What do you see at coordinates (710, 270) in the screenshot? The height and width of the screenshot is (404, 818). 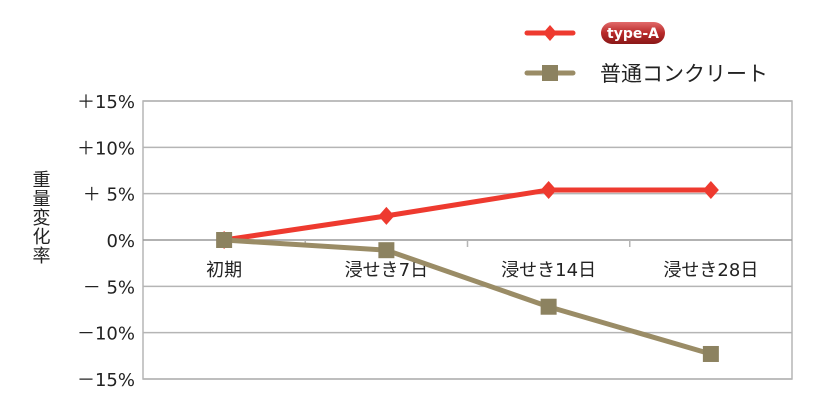 I see `x-tick-label: 浸せき28日` at bounding box center [710, 270].